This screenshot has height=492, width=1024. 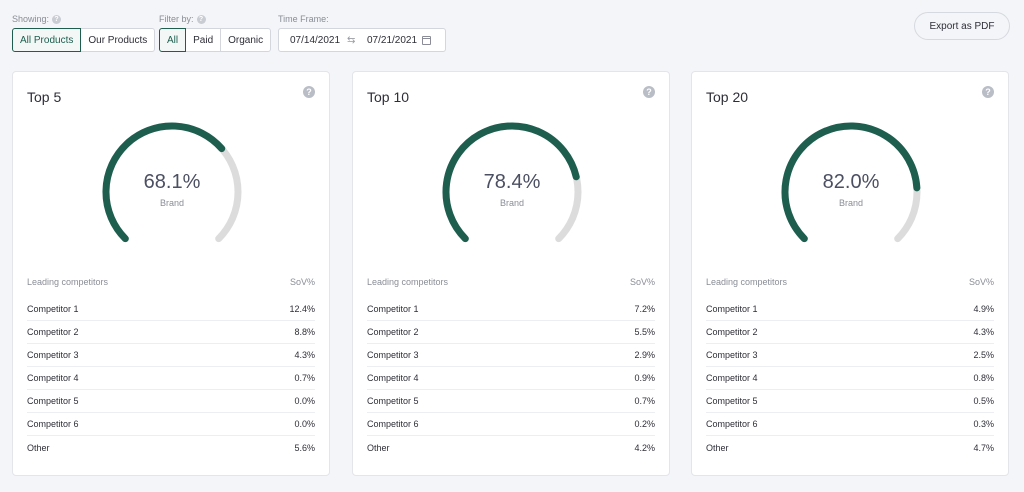 I want to click on filter-group: Filter by: ?, so click(x=182, y=19).